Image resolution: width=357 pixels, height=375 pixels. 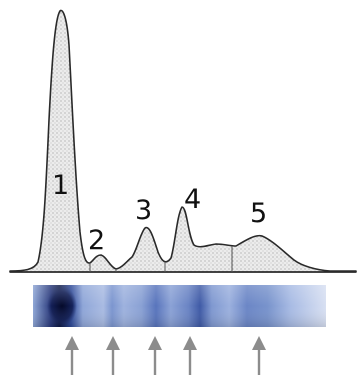 What do you see at coordinates (165, 355) in the screenshot?
I see `band-arrows` at bounding box center [165, 355].